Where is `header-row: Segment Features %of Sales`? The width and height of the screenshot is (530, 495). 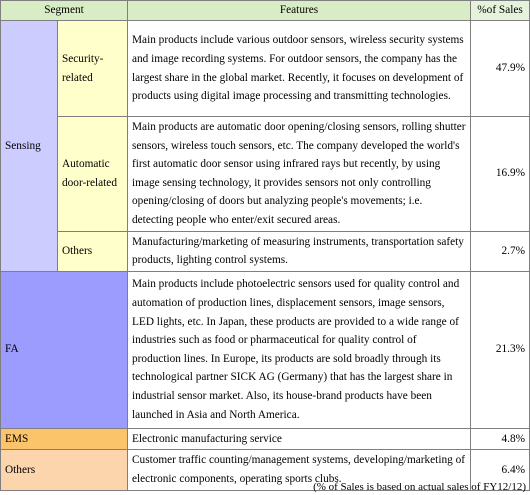
header-row: Segment Features %of Sales is located at coordinates (265, 10).